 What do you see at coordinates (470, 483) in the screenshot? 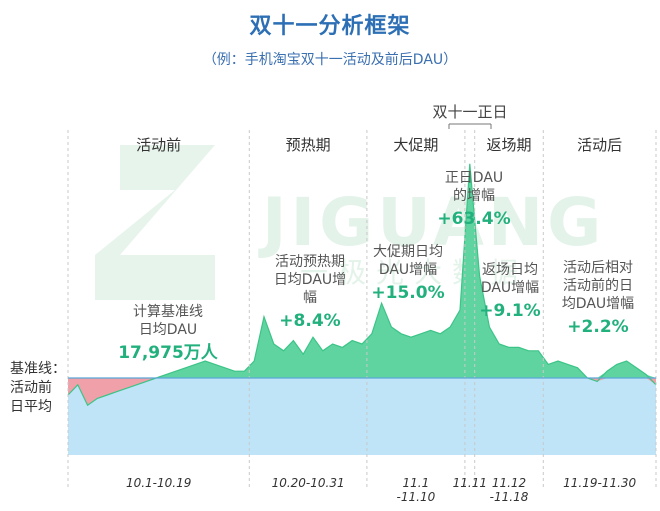
I see `phase-range: 11.11` at bounding box center [470, 483].